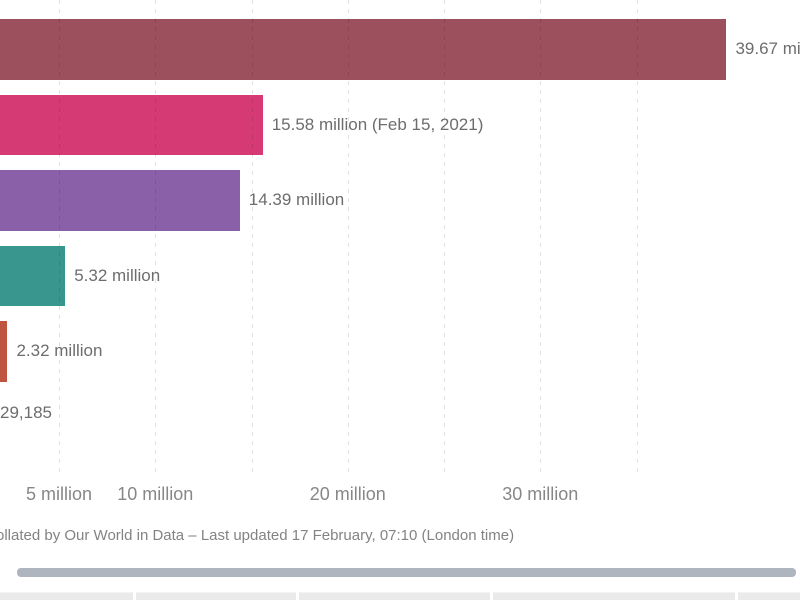 This screenshot has height=600, width=800. What do you see at coordinates (59, 494) in the screenshot?
I see `x-axis-tick-label: 5 million` at bounding box center [59, 494].